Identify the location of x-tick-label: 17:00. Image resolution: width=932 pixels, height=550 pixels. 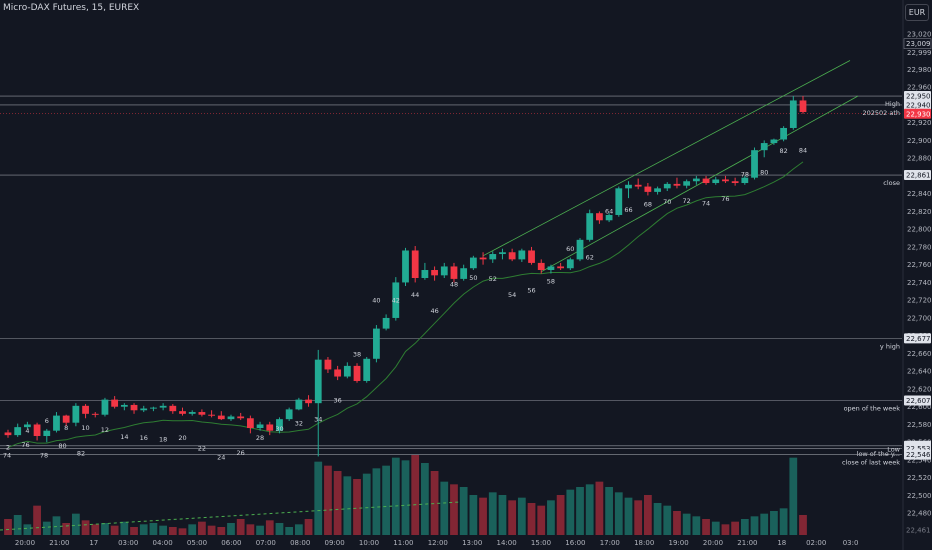
(610, 543).